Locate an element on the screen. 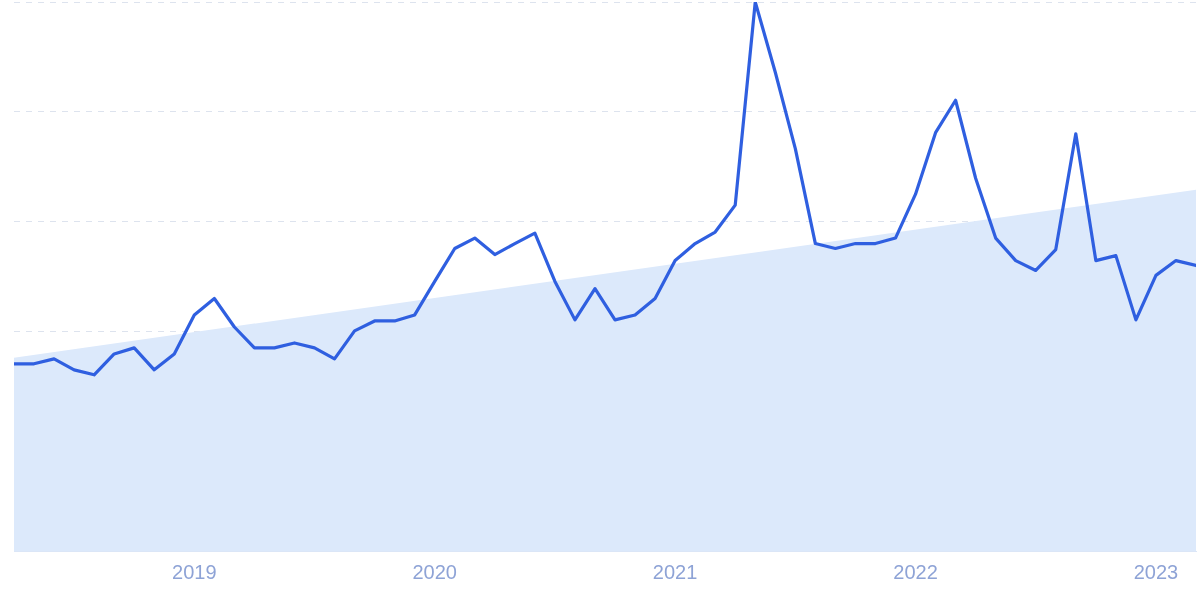  x-tick-label: 2021 is located at coordinates (675, 571).